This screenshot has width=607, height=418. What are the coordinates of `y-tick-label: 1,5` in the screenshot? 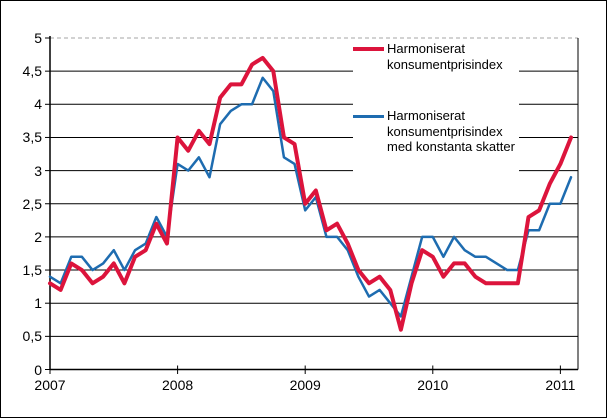 It's located at (32, 270).